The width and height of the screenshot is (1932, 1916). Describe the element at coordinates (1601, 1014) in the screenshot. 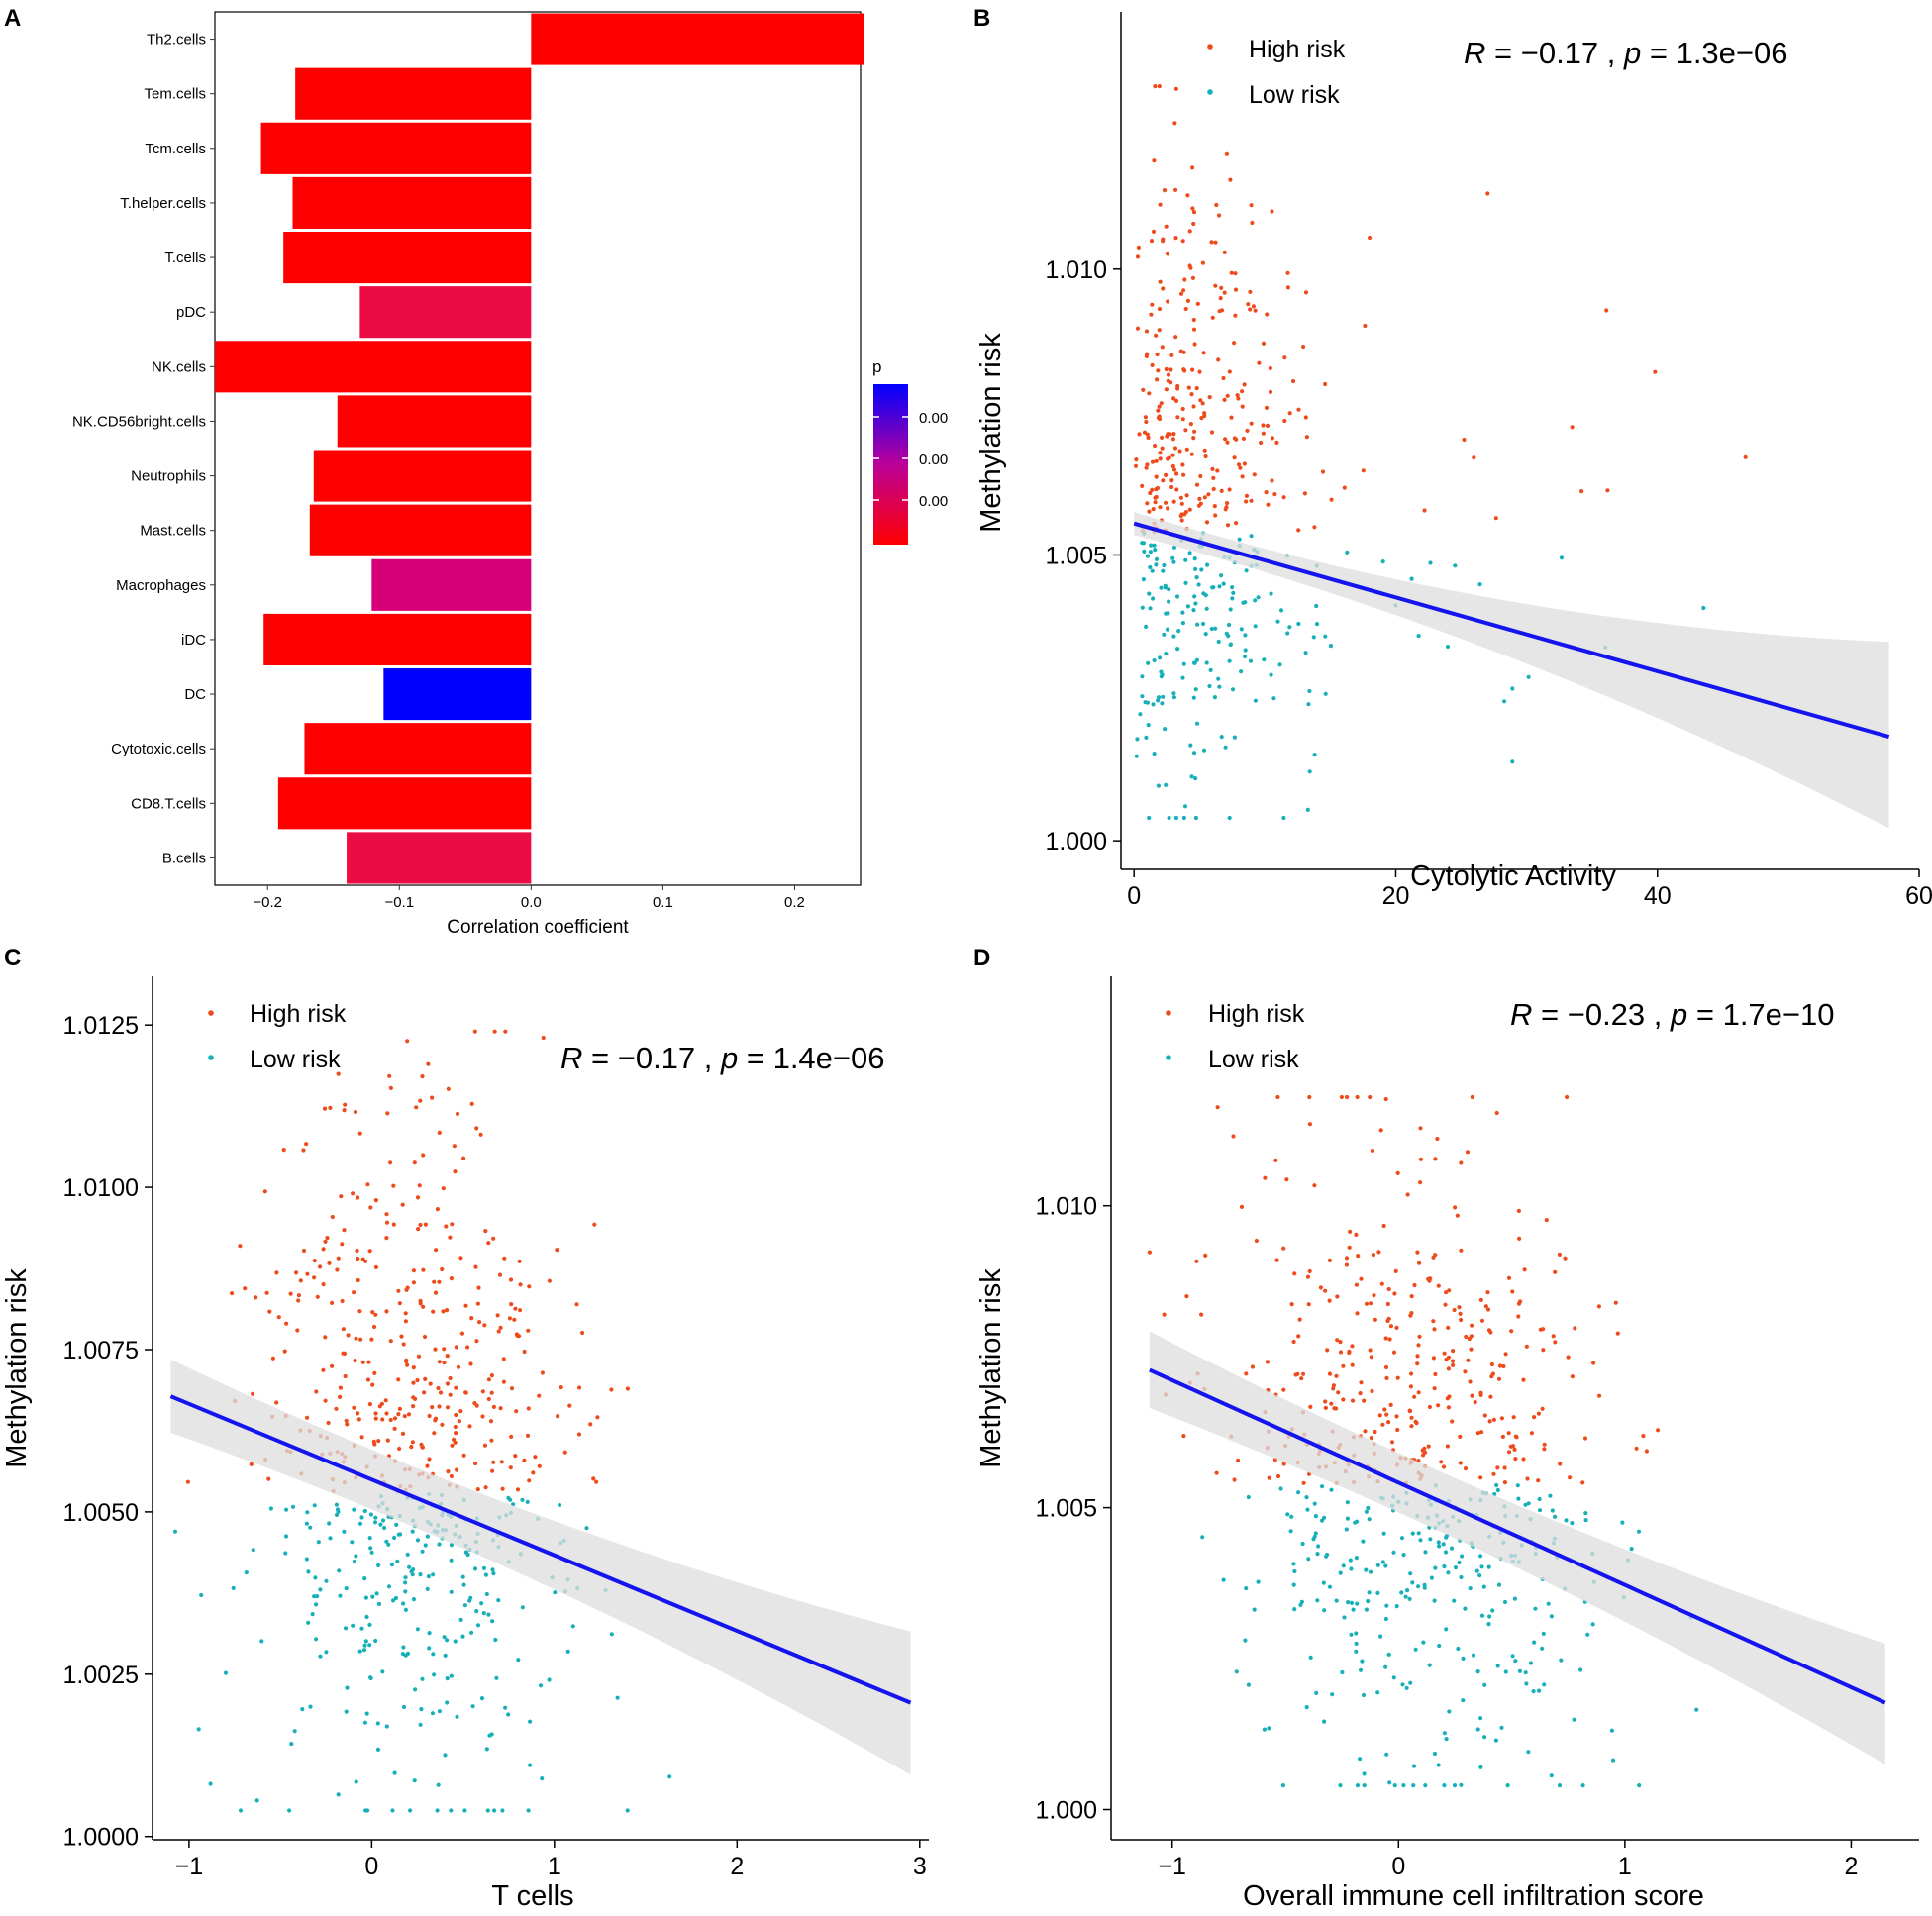

I see `panel-d-annotation-r-value: = −0.23 ,` at that location.